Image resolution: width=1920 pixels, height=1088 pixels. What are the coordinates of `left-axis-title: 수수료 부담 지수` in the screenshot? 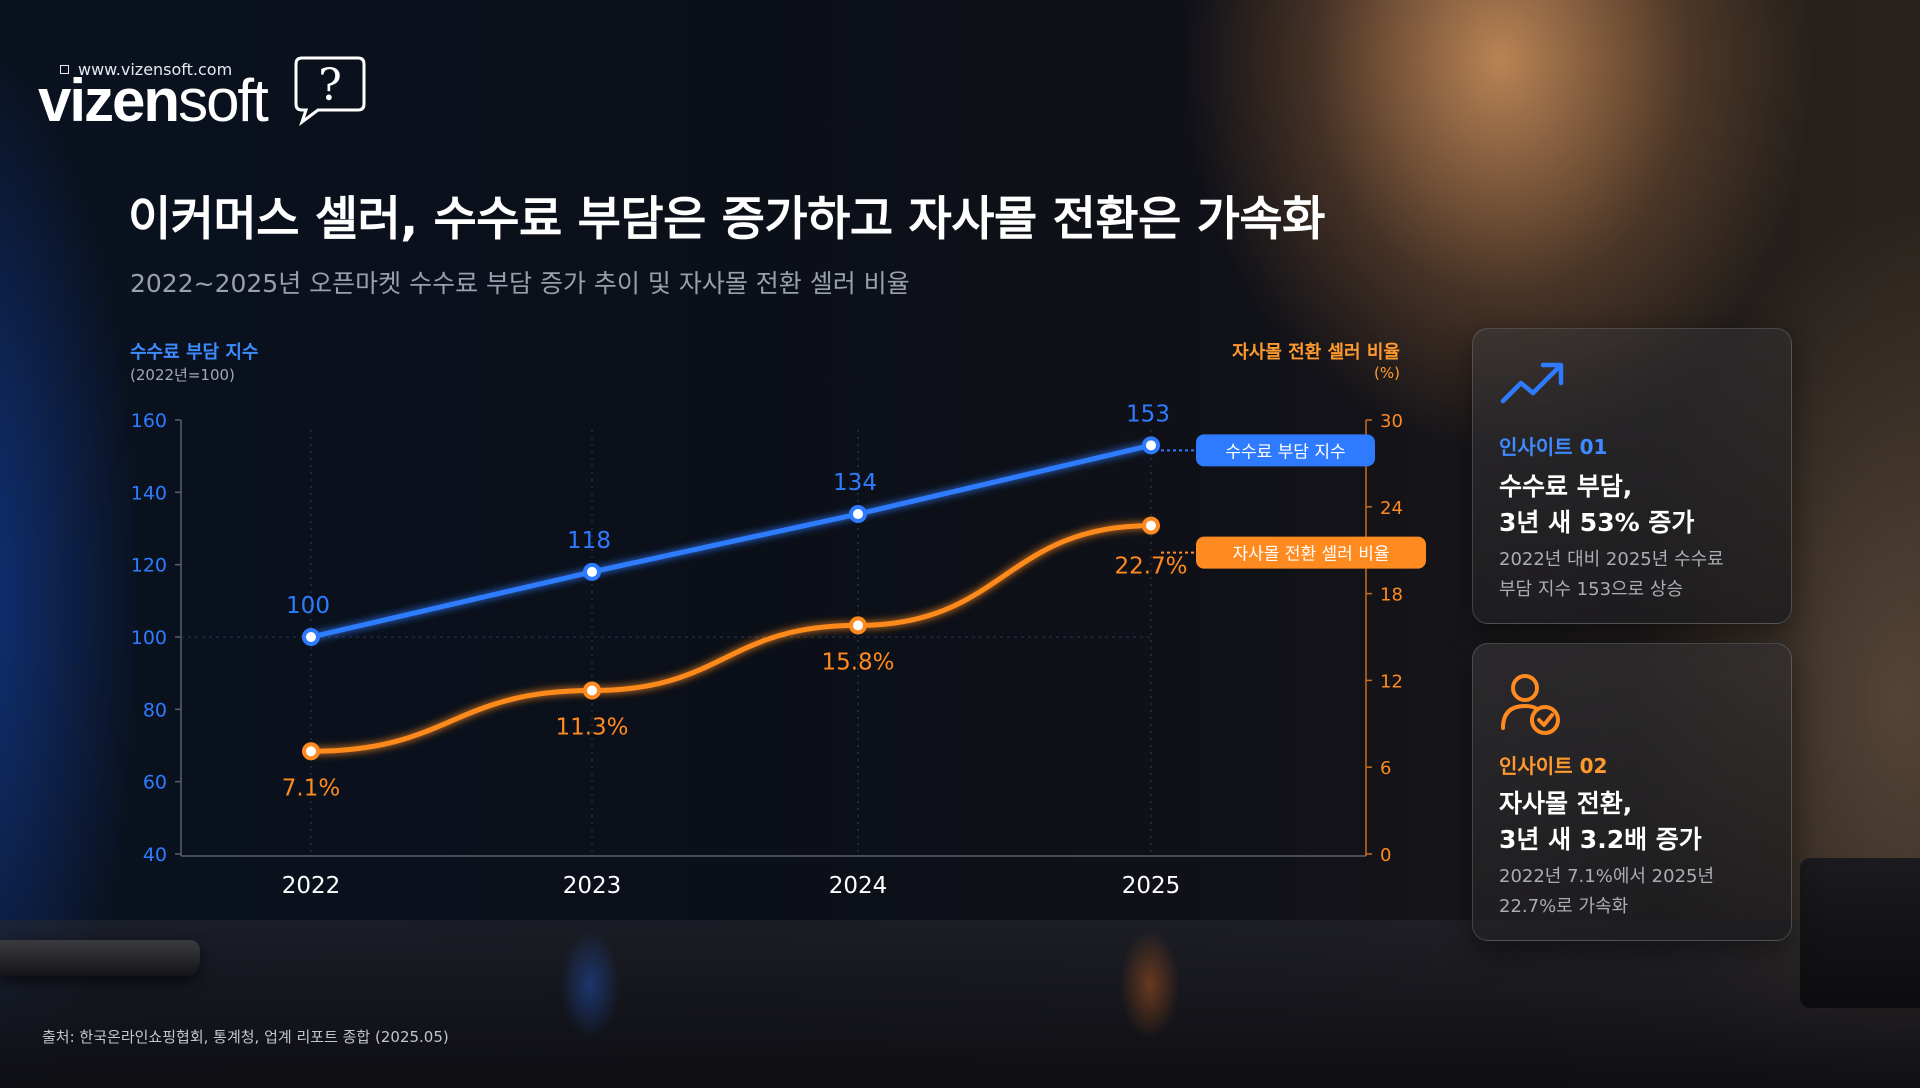 It's located at (194, 352).